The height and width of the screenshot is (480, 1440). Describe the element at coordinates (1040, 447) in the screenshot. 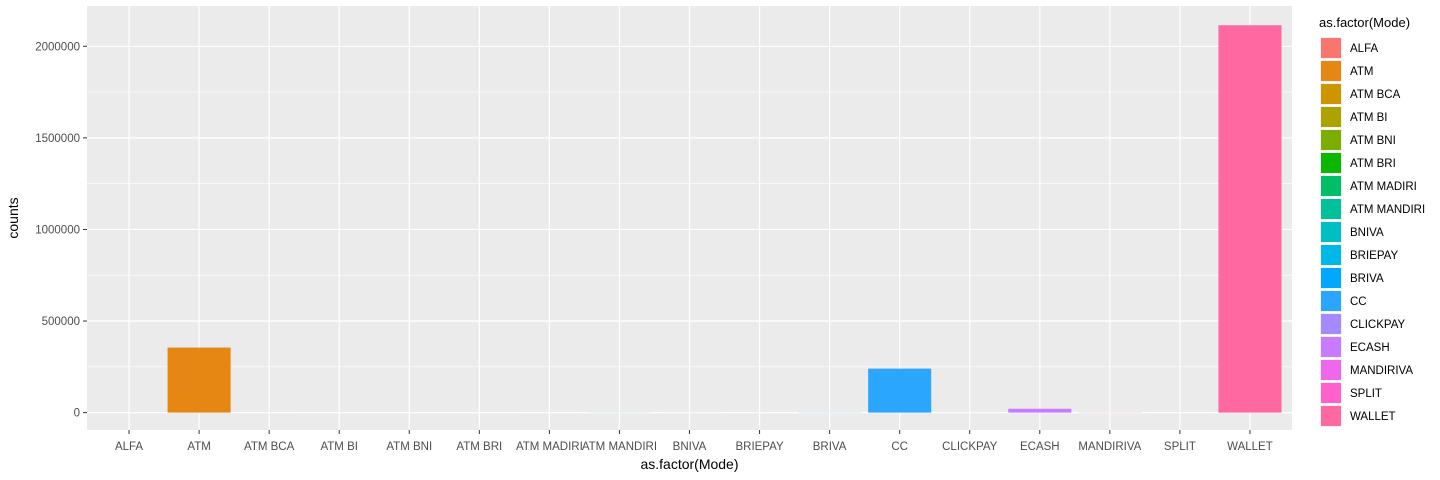

I see `x-tick-label: ECASH` at that location.